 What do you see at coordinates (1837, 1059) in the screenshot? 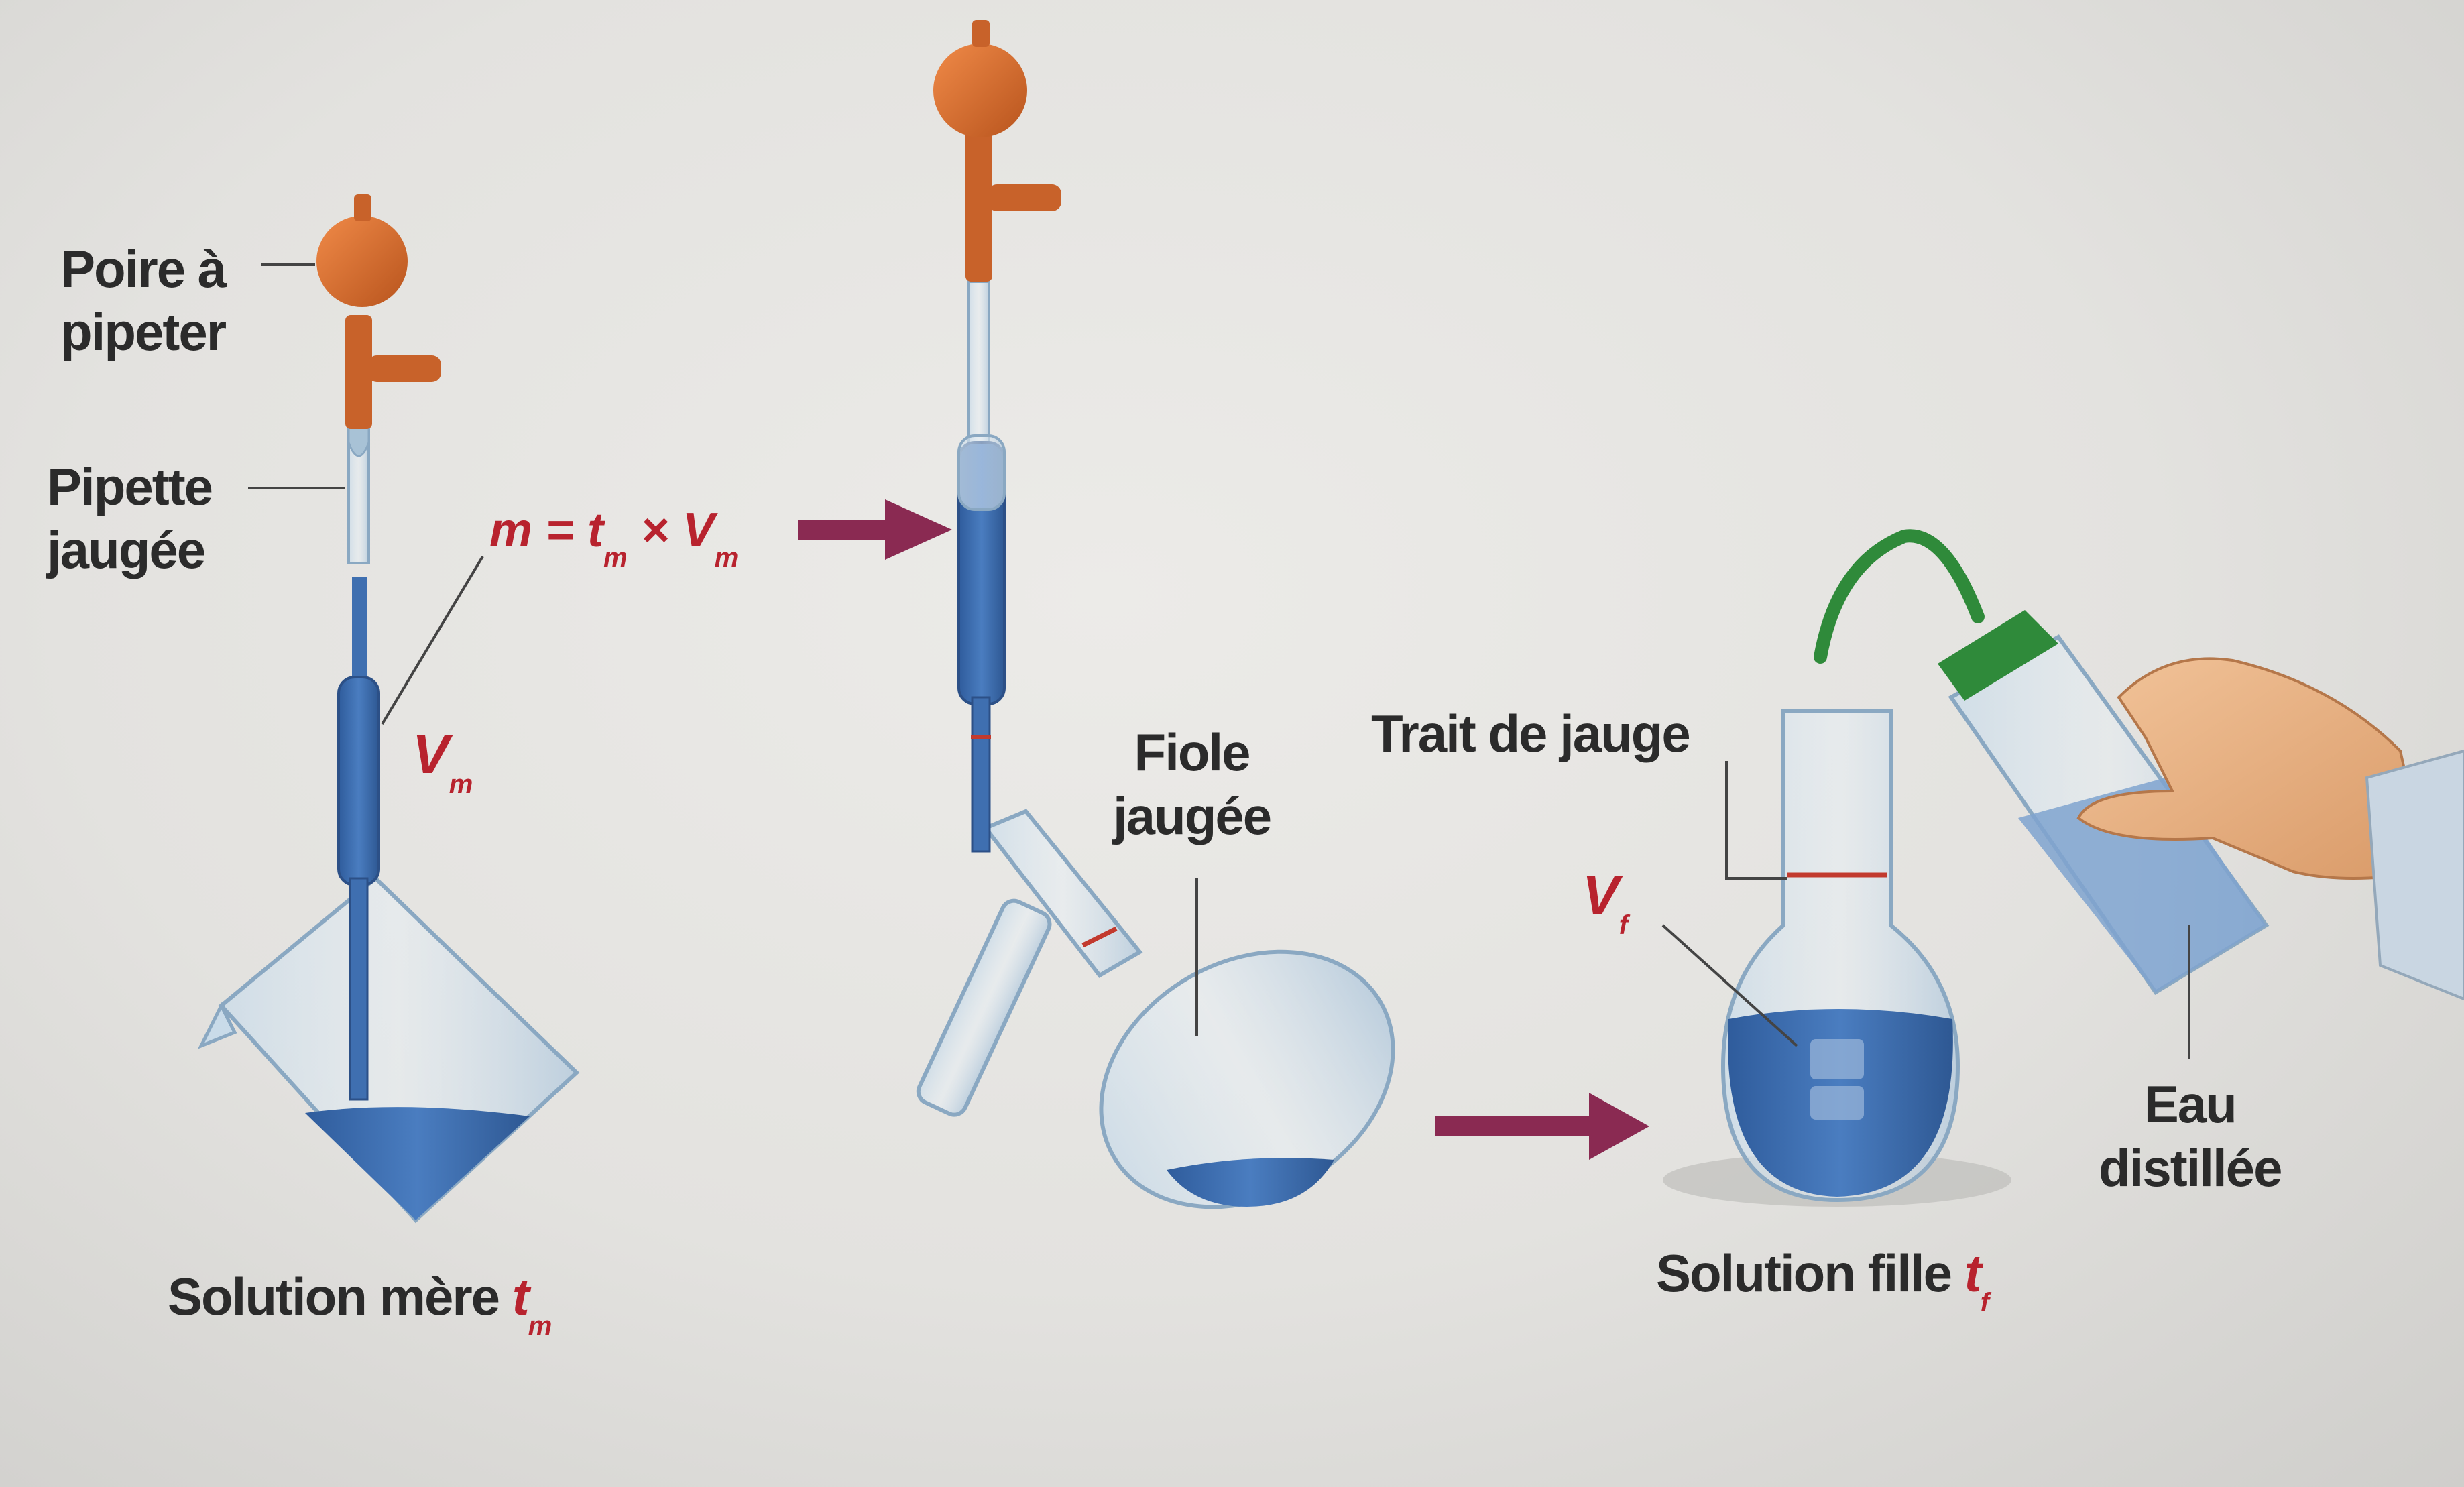
I see `flask3-reflect1` at bounding box center [1837, 1059].